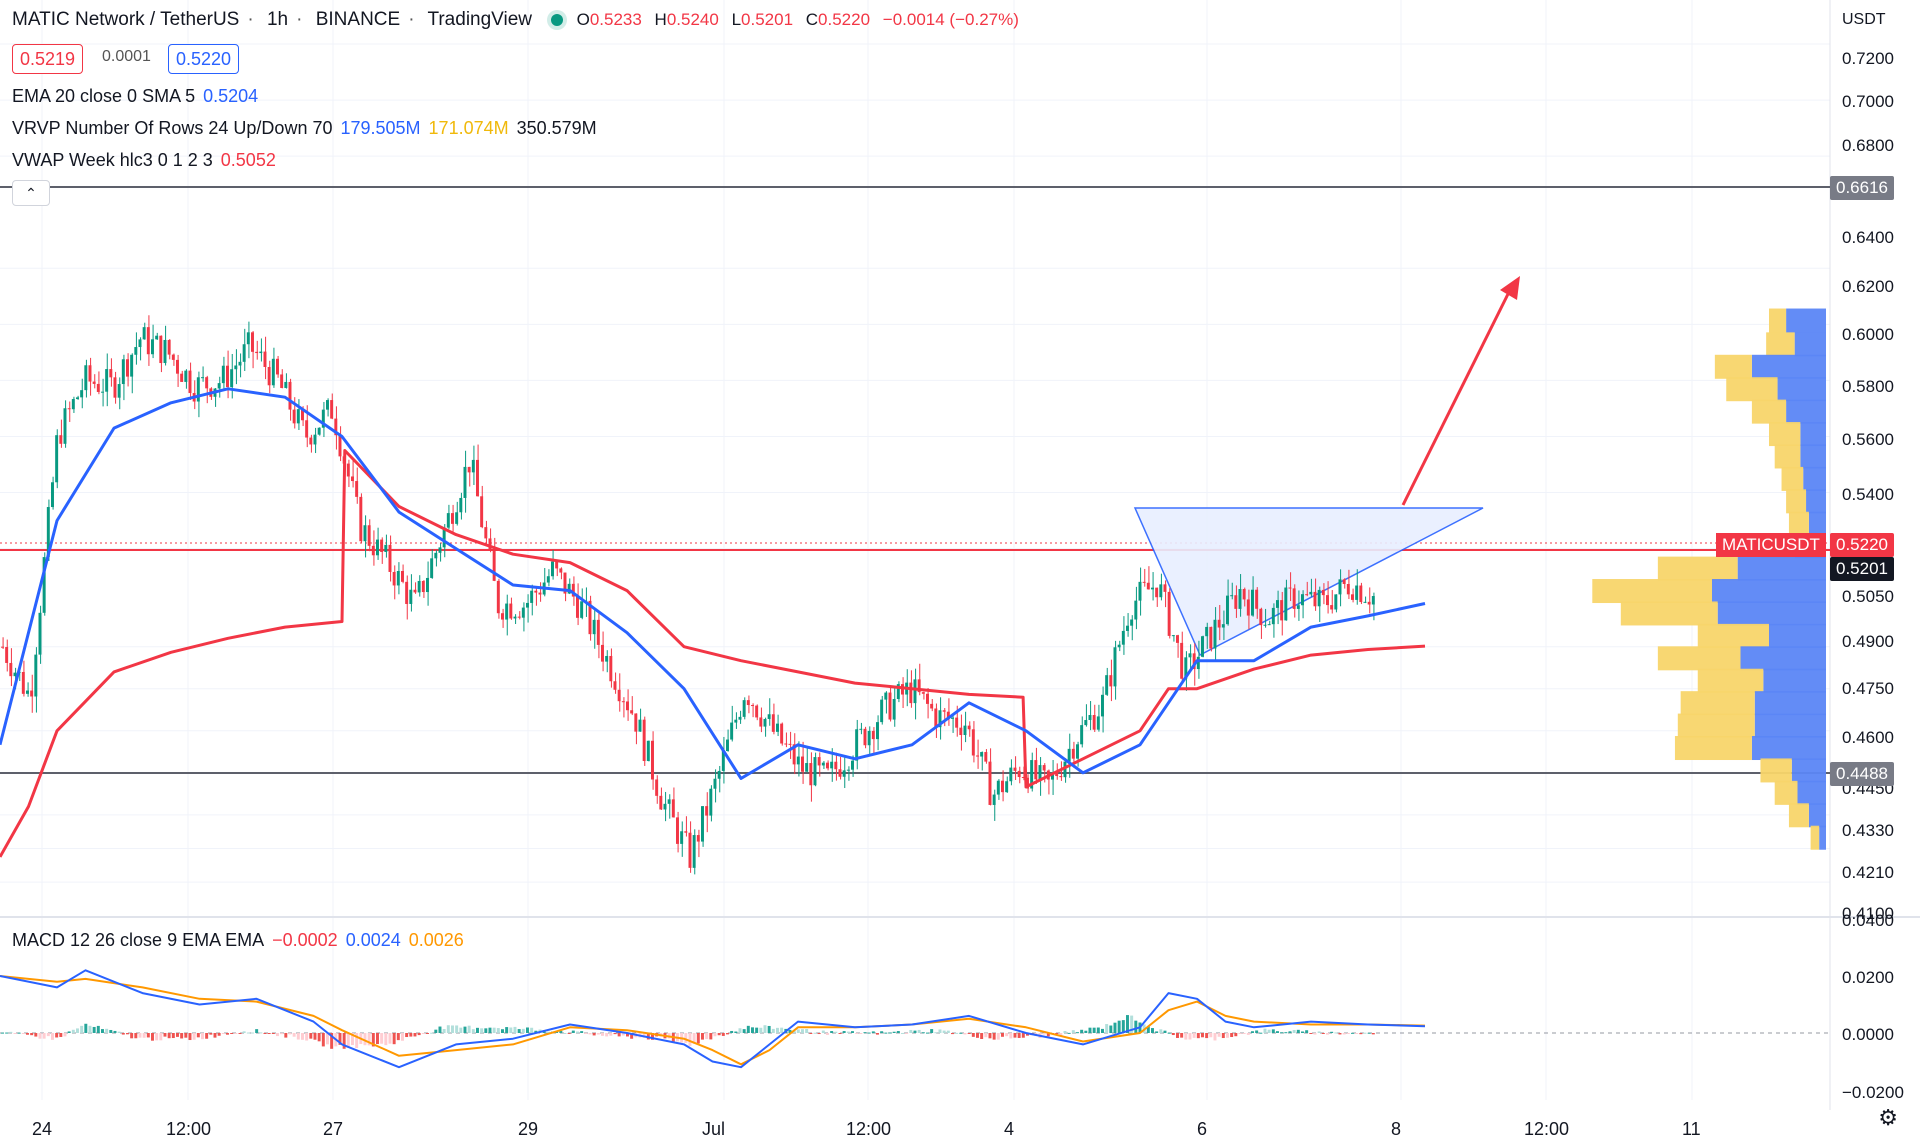 The height and width of the screenshot is (1143, 1920). I want to click on collapse-legend-button: ⌃, so click(31, 193).